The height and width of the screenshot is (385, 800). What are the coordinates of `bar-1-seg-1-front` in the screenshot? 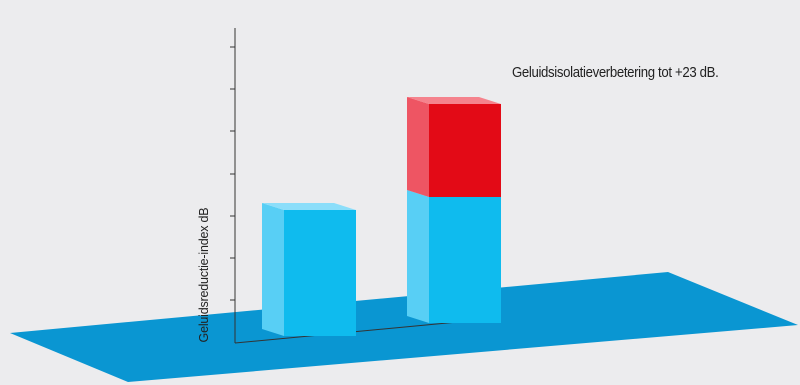 It's located at (465, 150).